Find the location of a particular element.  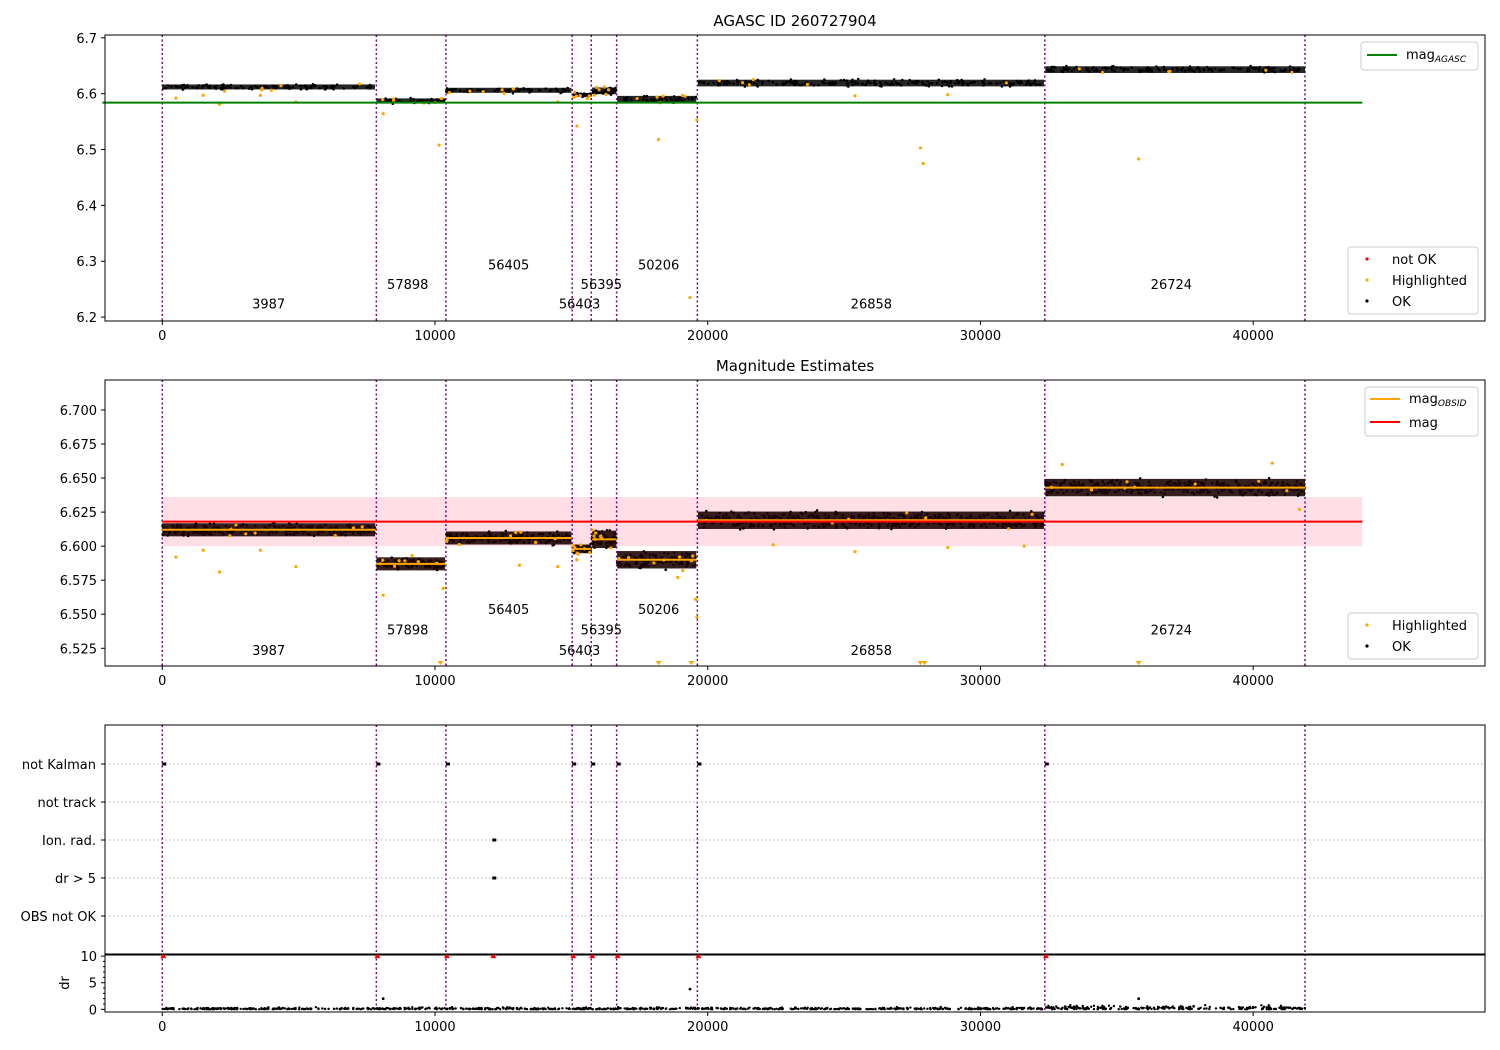

mag-ytick-label-4: 6.625 is located at coordinates (78, 513).